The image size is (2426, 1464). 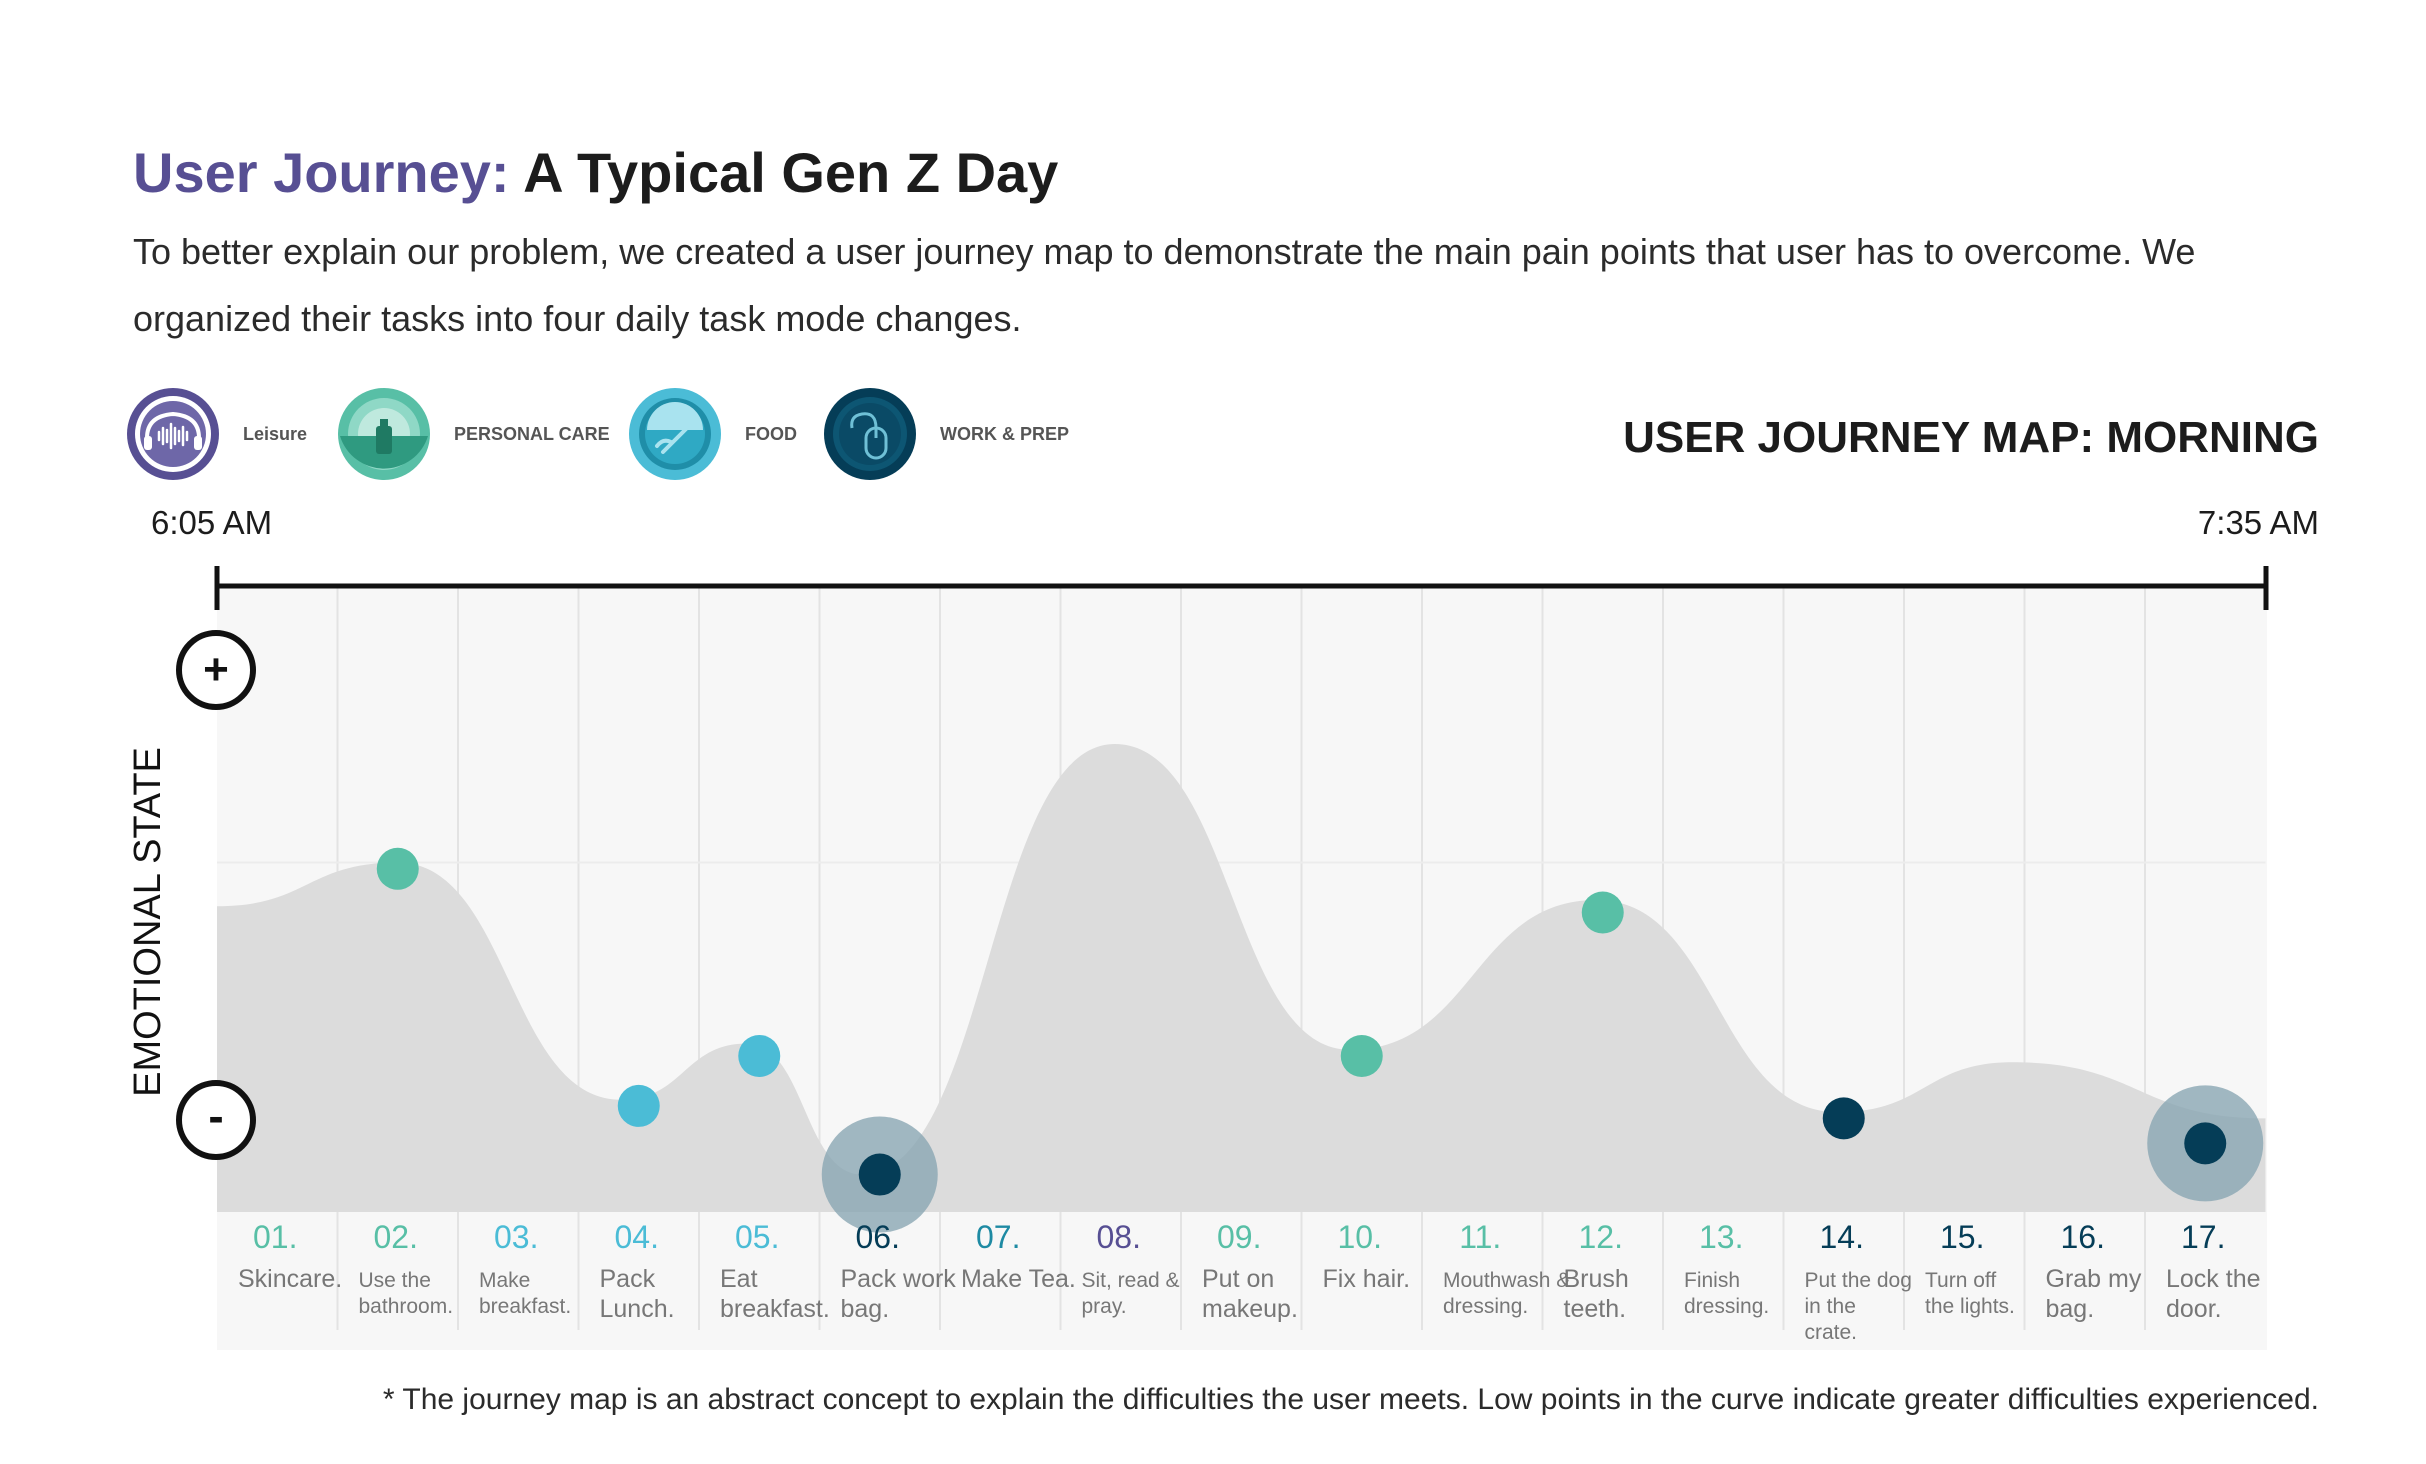 What do you see at coordinates (998, 1237) in the screenshot?
I see `step-number: 07.` at bounding box center [998, 1237].